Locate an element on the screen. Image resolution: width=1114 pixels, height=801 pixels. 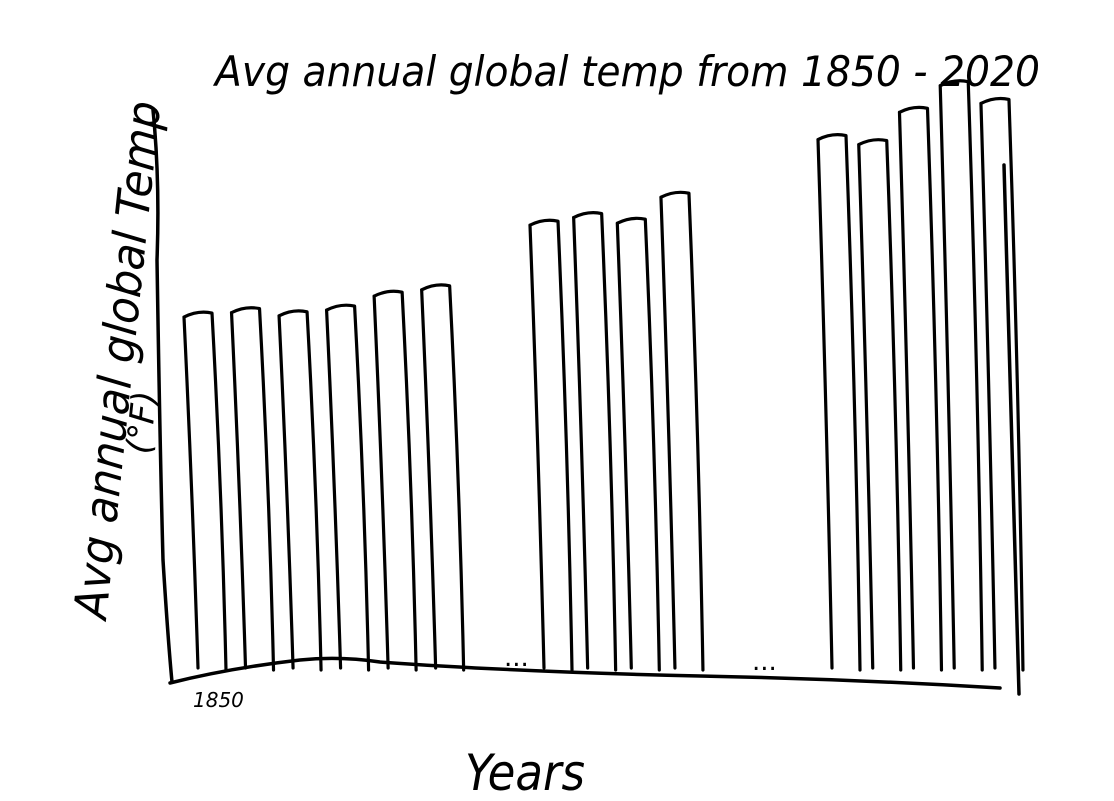
x-axis-line is located at coordinates (585, 673).